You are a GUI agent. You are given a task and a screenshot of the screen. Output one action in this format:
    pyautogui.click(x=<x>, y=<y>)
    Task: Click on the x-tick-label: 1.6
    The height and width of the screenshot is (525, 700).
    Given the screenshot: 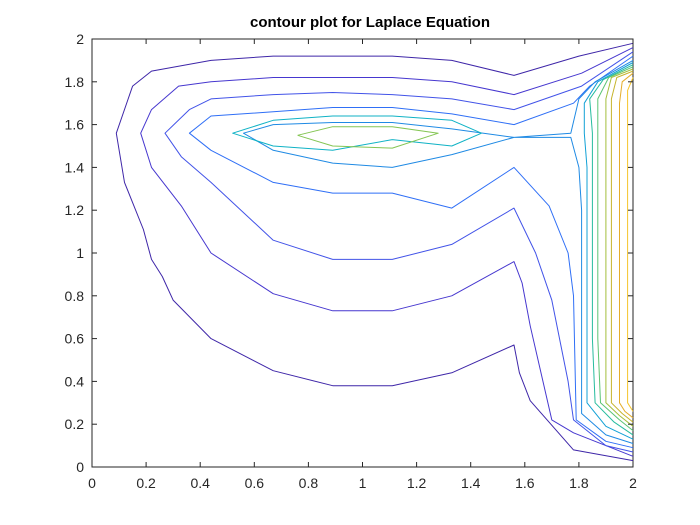 What is the action you would take?
    pyautogui.click(x=525, y=483)
    